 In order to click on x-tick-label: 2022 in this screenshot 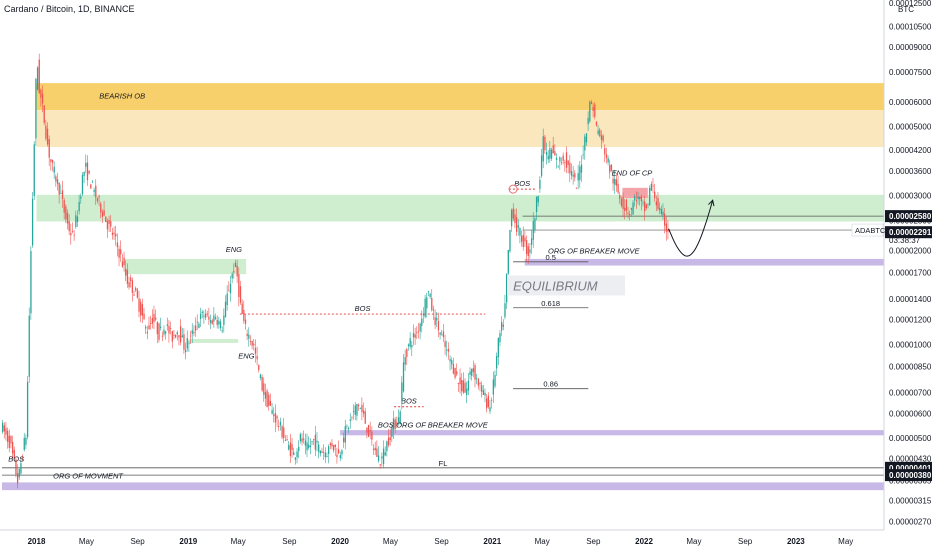, I will do `click(644, 541)`.